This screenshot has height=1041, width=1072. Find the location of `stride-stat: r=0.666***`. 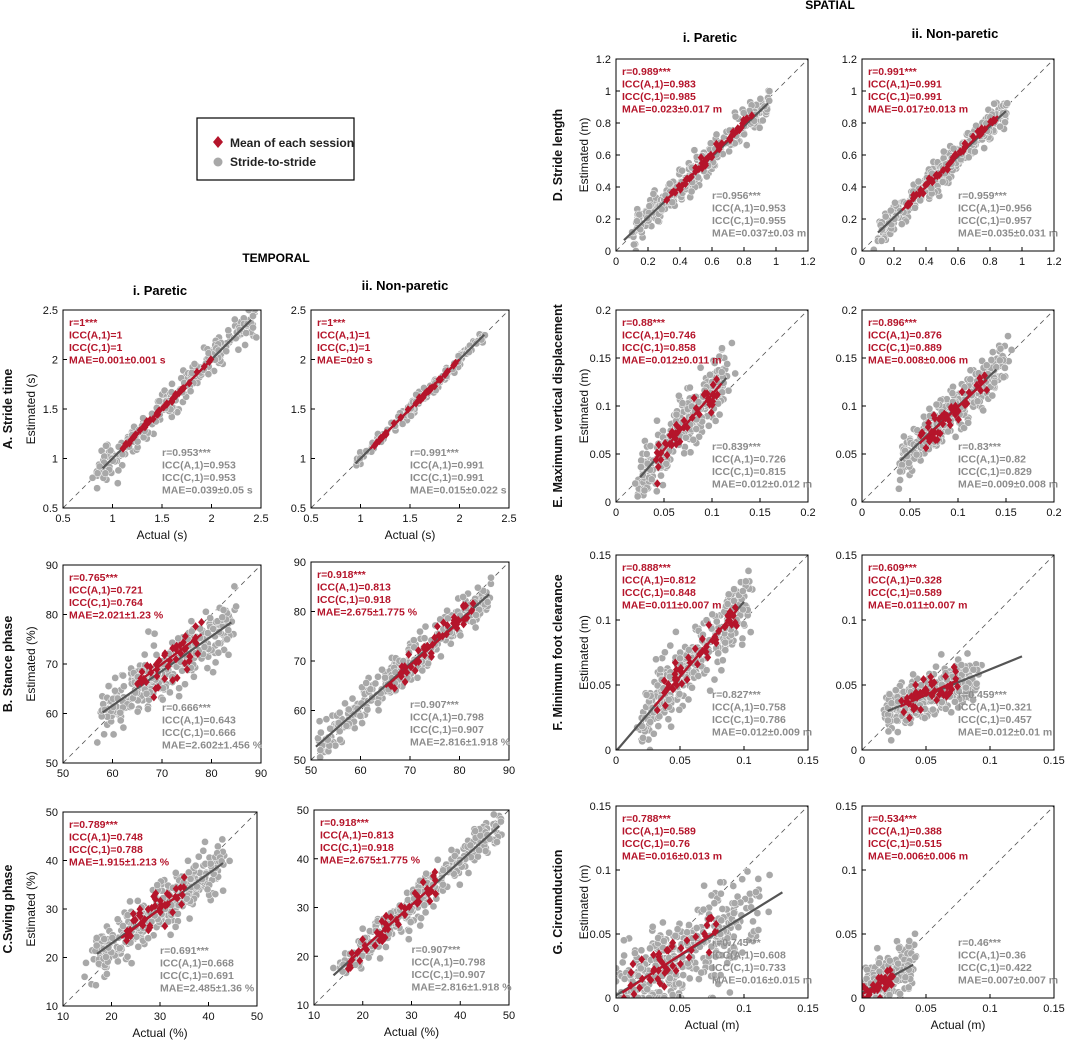

stride-stat: r=0.666*** is located at coordinates (187, 708).